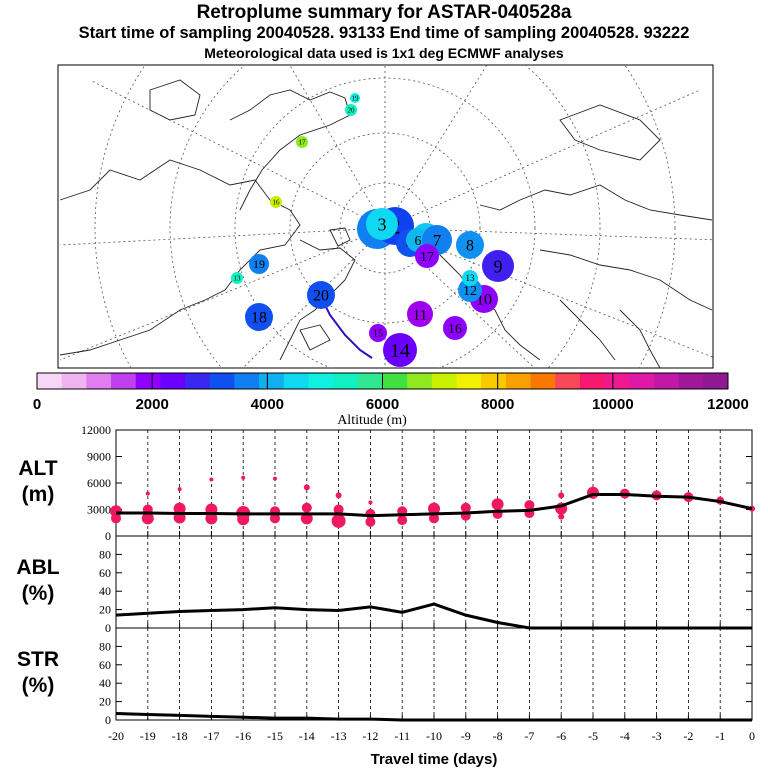 Image resolution: width=768 pixels, height=768 pixels. I want to click on map-point: 8, so click(470, 245).